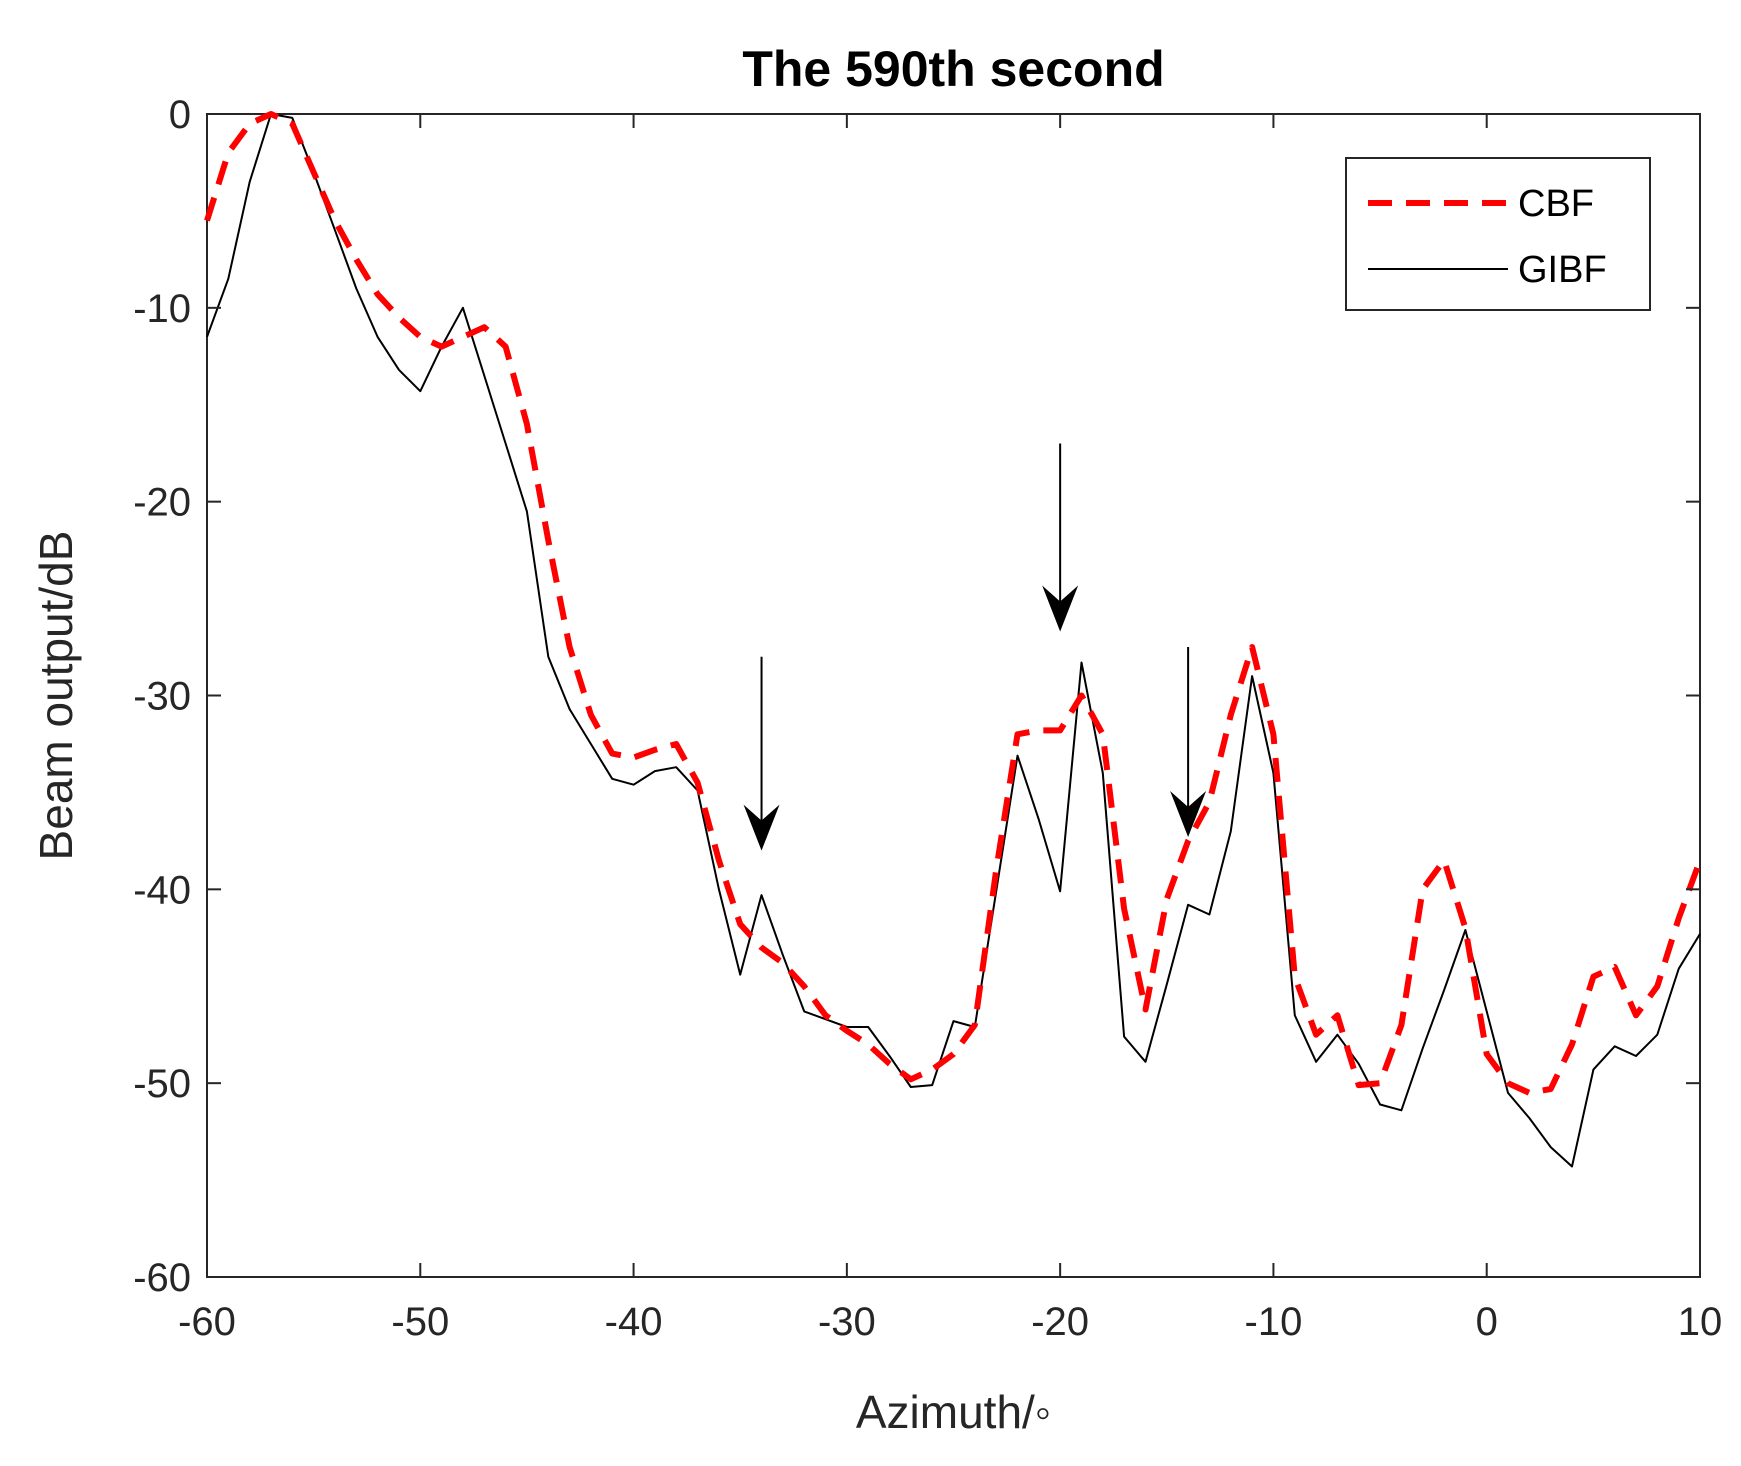 Image resolution: width=1741 pixels, height=1466 pixels. What do you see at coordinates (207, 1322) in the screenshot?
I see `x-tick-label: -60` at bounding box center [207, 1322].